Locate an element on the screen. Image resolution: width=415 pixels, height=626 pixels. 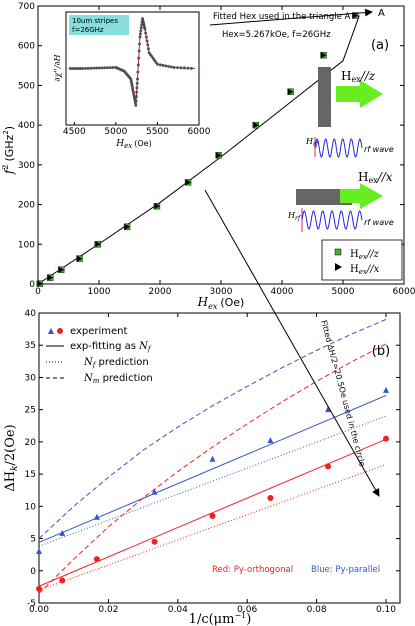
inset-x-tick-label: 6000 is located at coordinates (199, 132).